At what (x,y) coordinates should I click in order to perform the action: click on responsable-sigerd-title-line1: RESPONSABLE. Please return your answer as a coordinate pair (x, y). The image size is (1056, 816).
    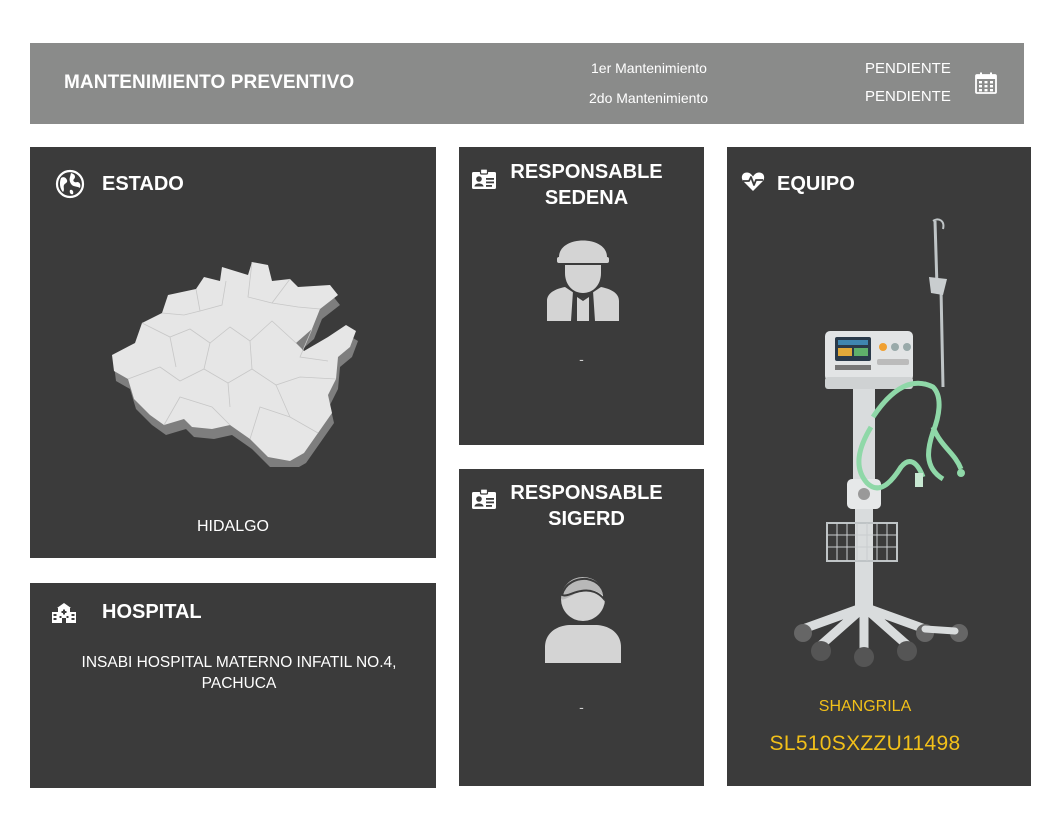
    Looking at the image, I should click on (586, 493).